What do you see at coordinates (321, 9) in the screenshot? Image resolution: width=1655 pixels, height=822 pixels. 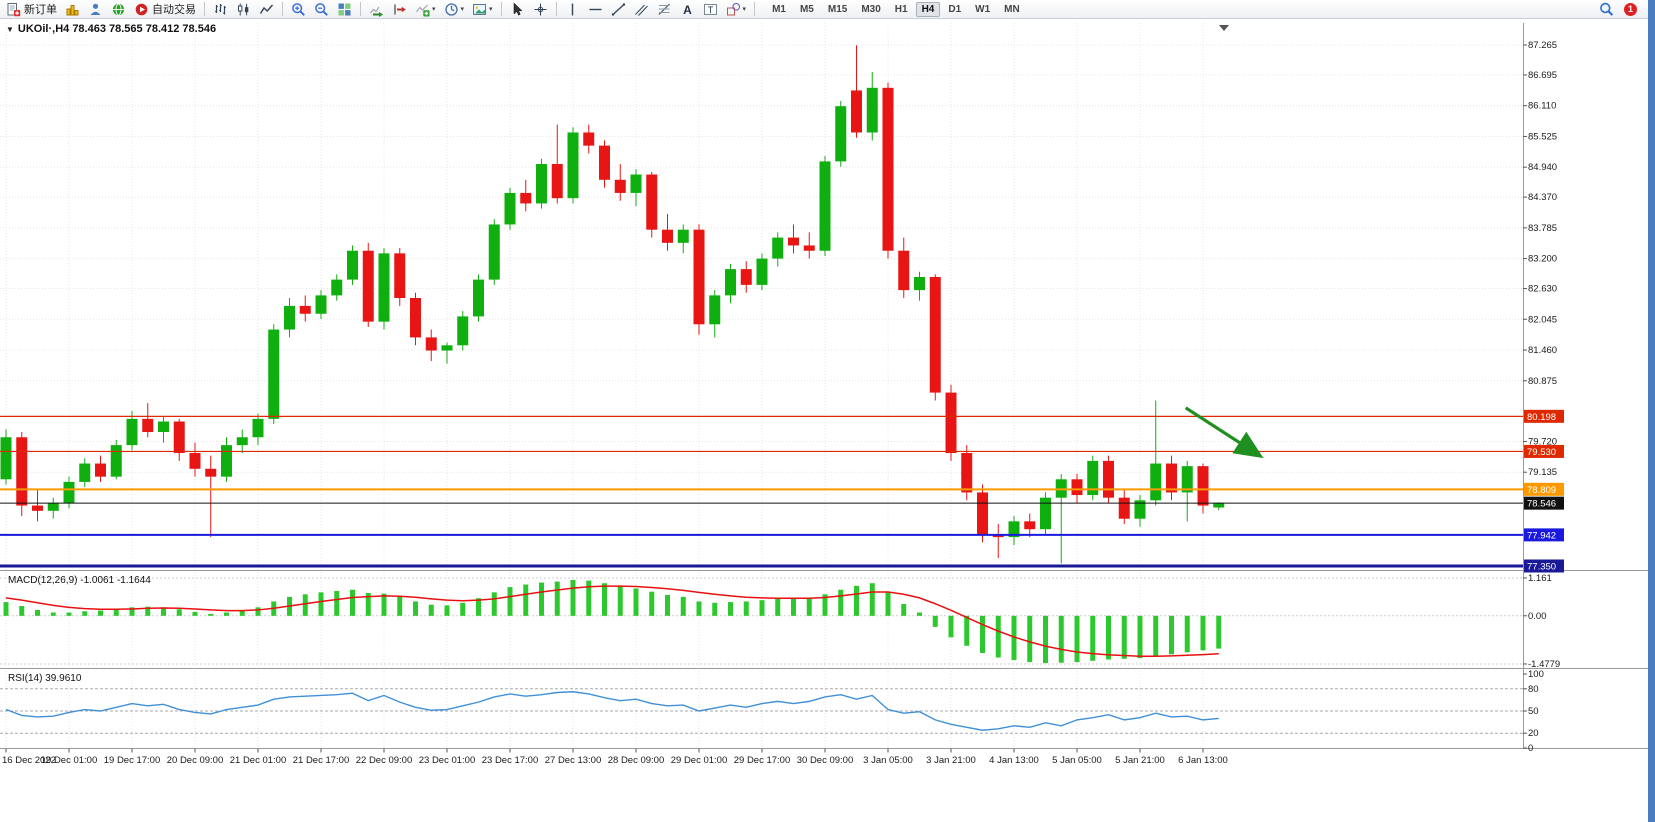 I see `zoom-out-button` at bounding box center [321, 9].